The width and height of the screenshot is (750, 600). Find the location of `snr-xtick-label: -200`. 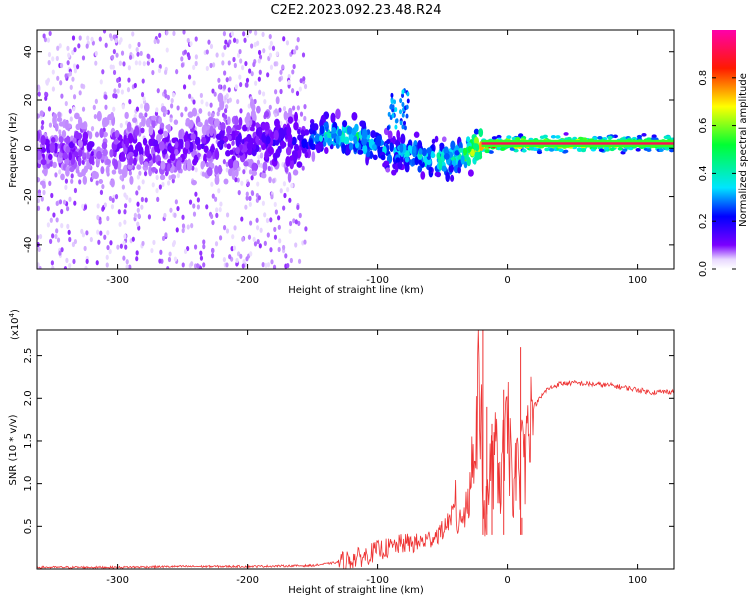

snr-xtick-label: -200 is located at coordinates (247, 580).